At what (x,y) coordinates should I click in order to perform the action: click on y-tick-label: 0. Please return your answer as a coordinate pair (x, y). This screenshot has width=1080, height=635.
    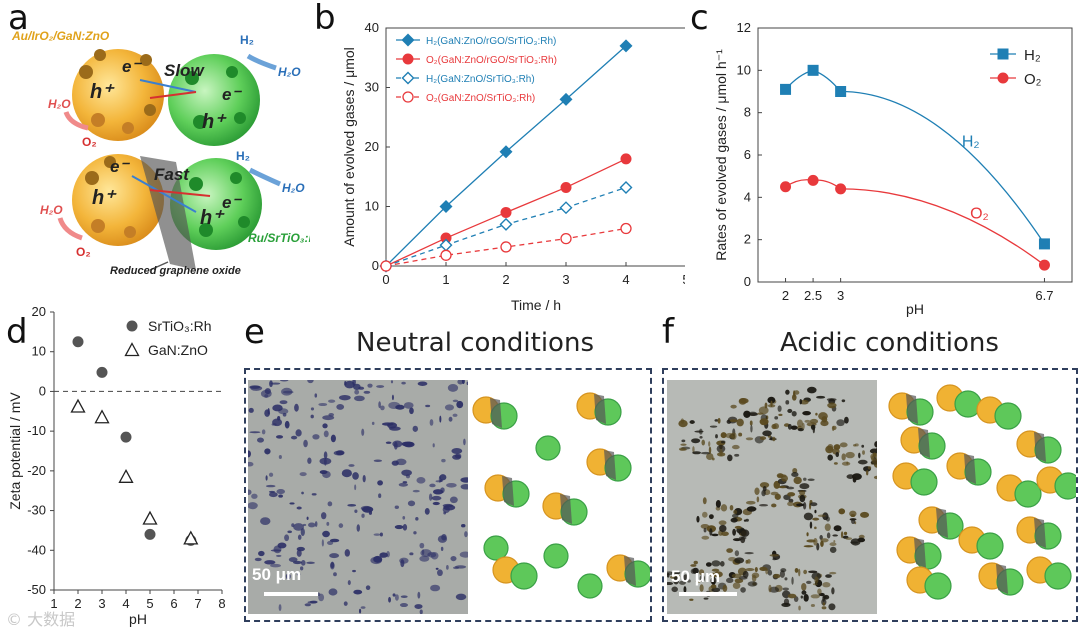
    Looking at the image, I should click on (42, 390).